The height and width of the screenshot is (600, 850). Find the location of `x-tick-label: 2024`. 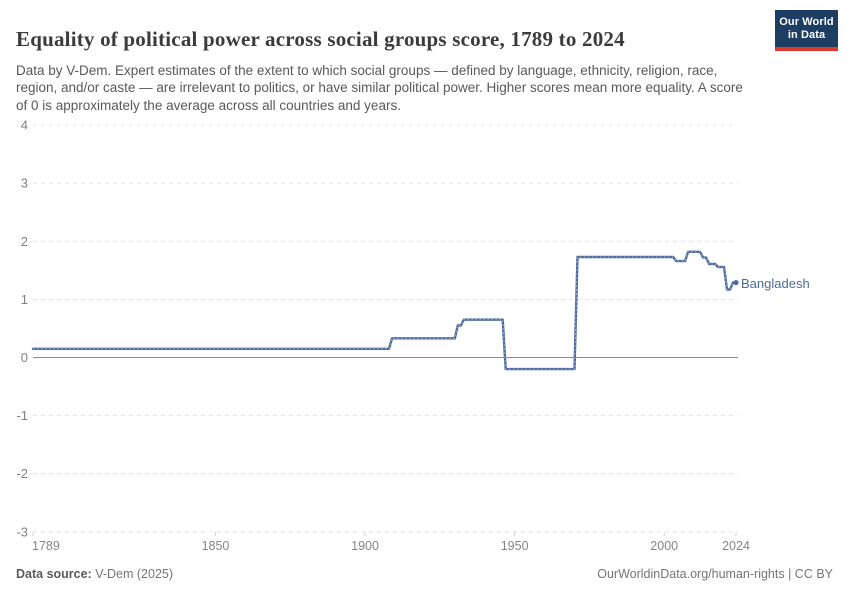

x-tick-label: 2024 is located at coordinates (736, 546).